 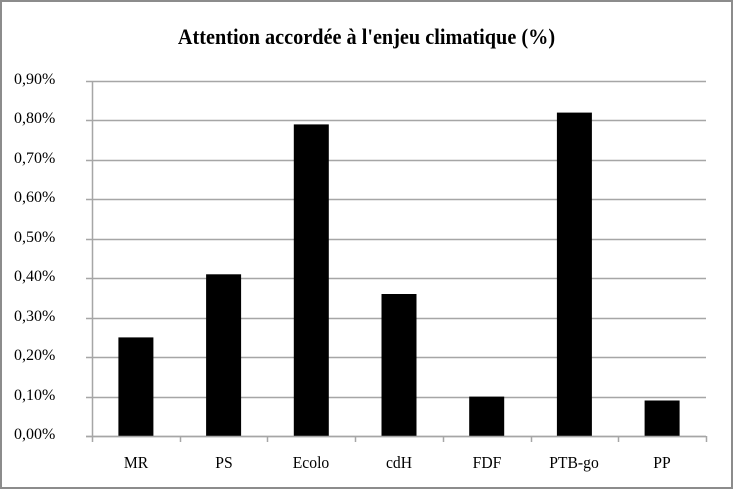 I want to click on y-tick-label: 0,00%, so click(x=35, y=434).